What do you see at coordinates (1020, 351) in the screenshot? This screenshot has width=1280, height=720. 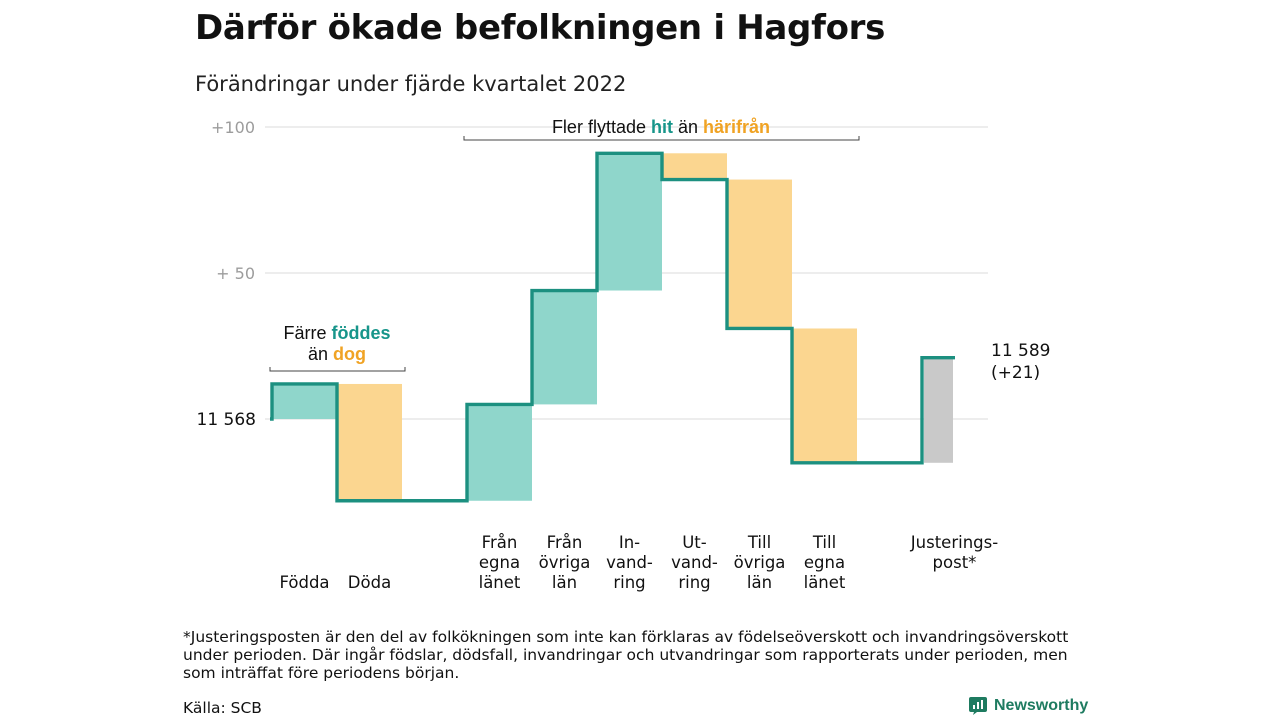 I see `end-value-label: 11 589` at bounding box center [1020, 351].